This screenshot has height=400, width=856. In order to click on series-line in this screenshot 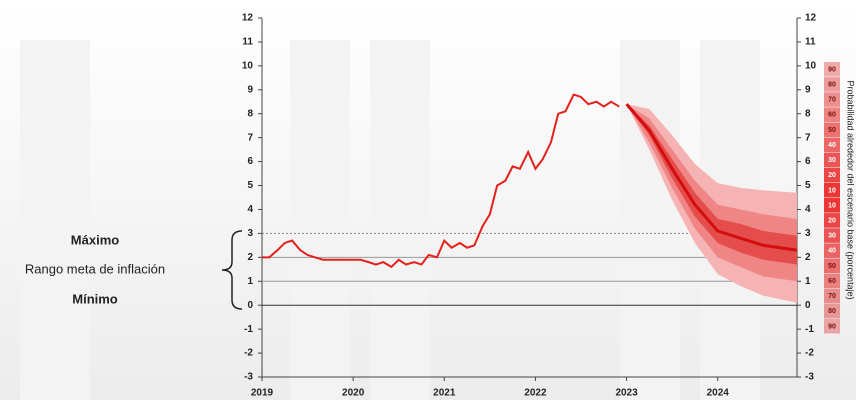, I will do `click(711, 177)`.